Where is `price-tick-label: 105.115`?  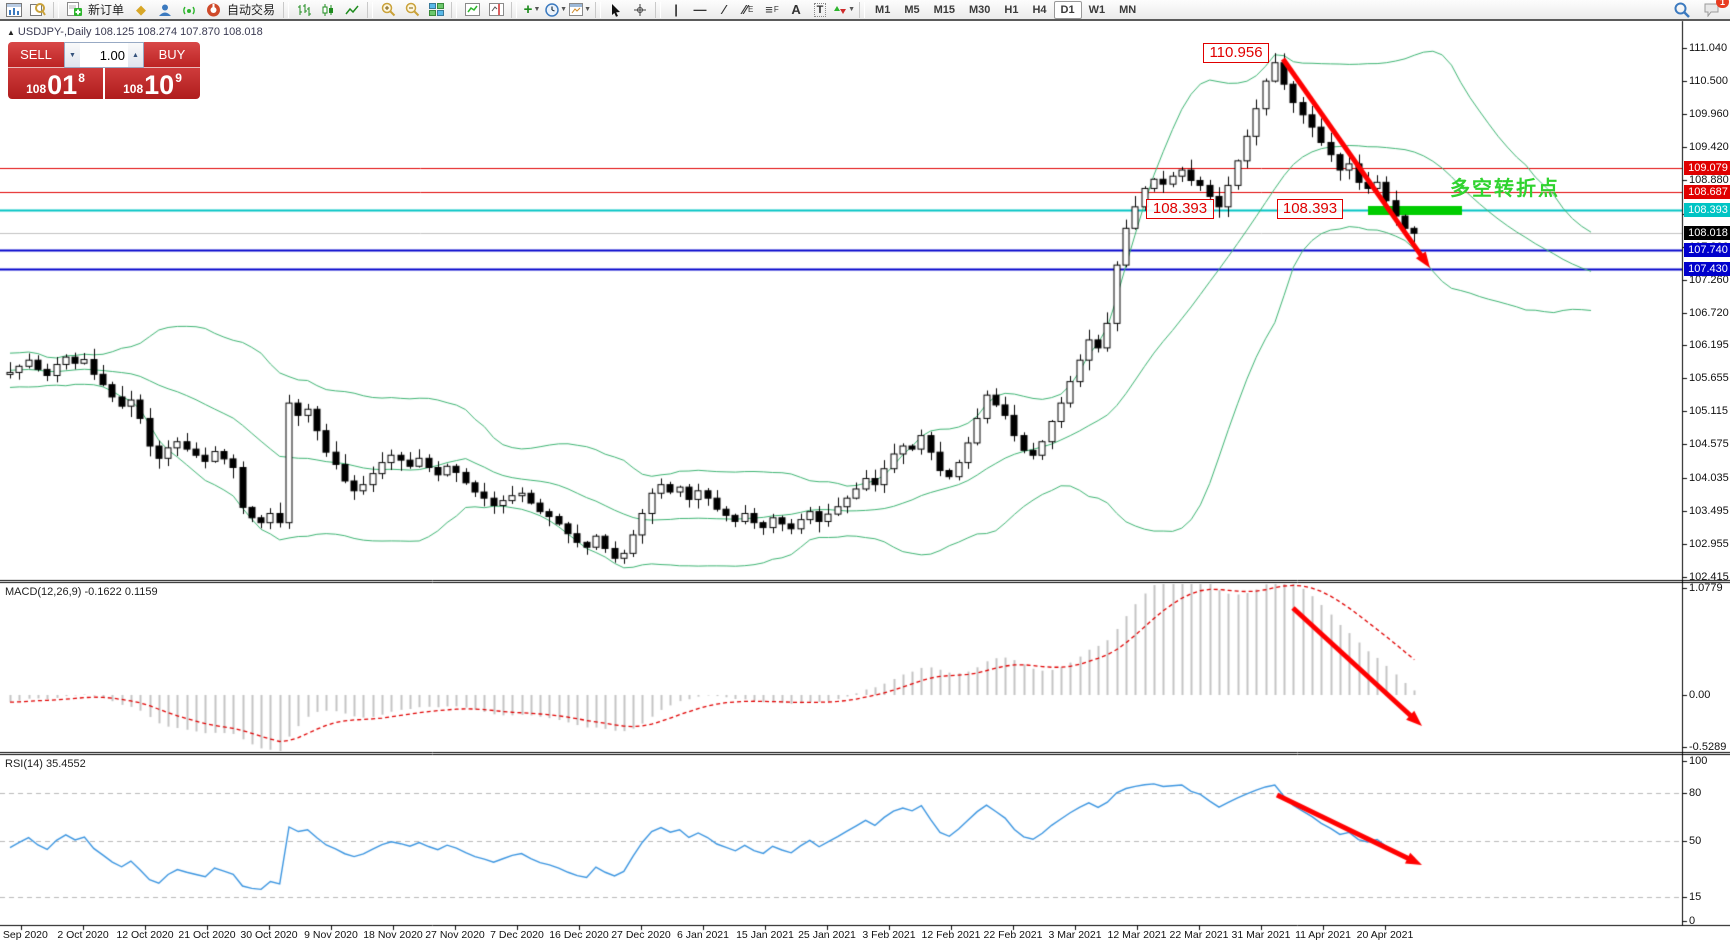
price-tick-label: 105.115 is located at coordinates (1708, 411).